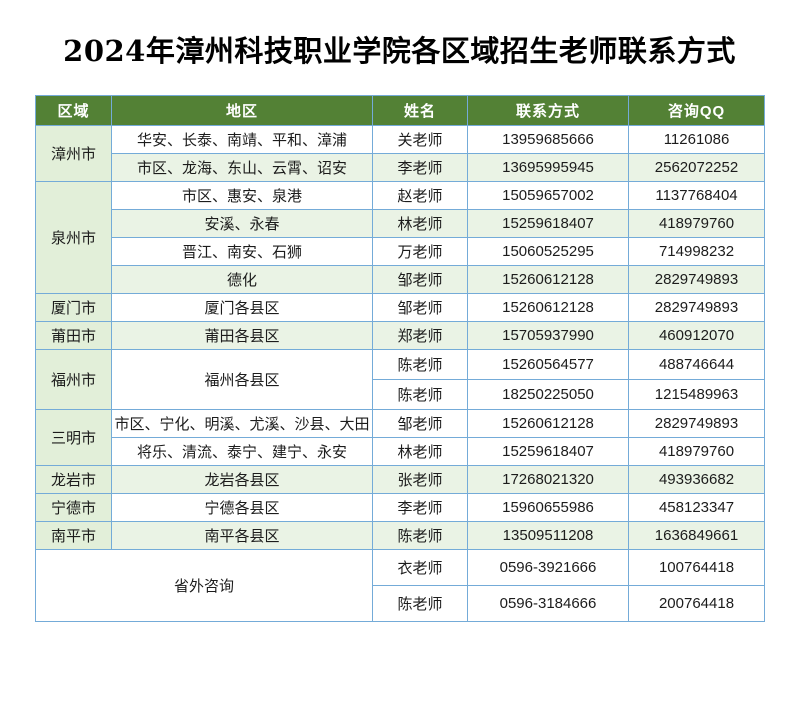 The width and height of the screenshot is (799, 709). I want to click on district-cell: 厦门各县区, so click(242, 308).